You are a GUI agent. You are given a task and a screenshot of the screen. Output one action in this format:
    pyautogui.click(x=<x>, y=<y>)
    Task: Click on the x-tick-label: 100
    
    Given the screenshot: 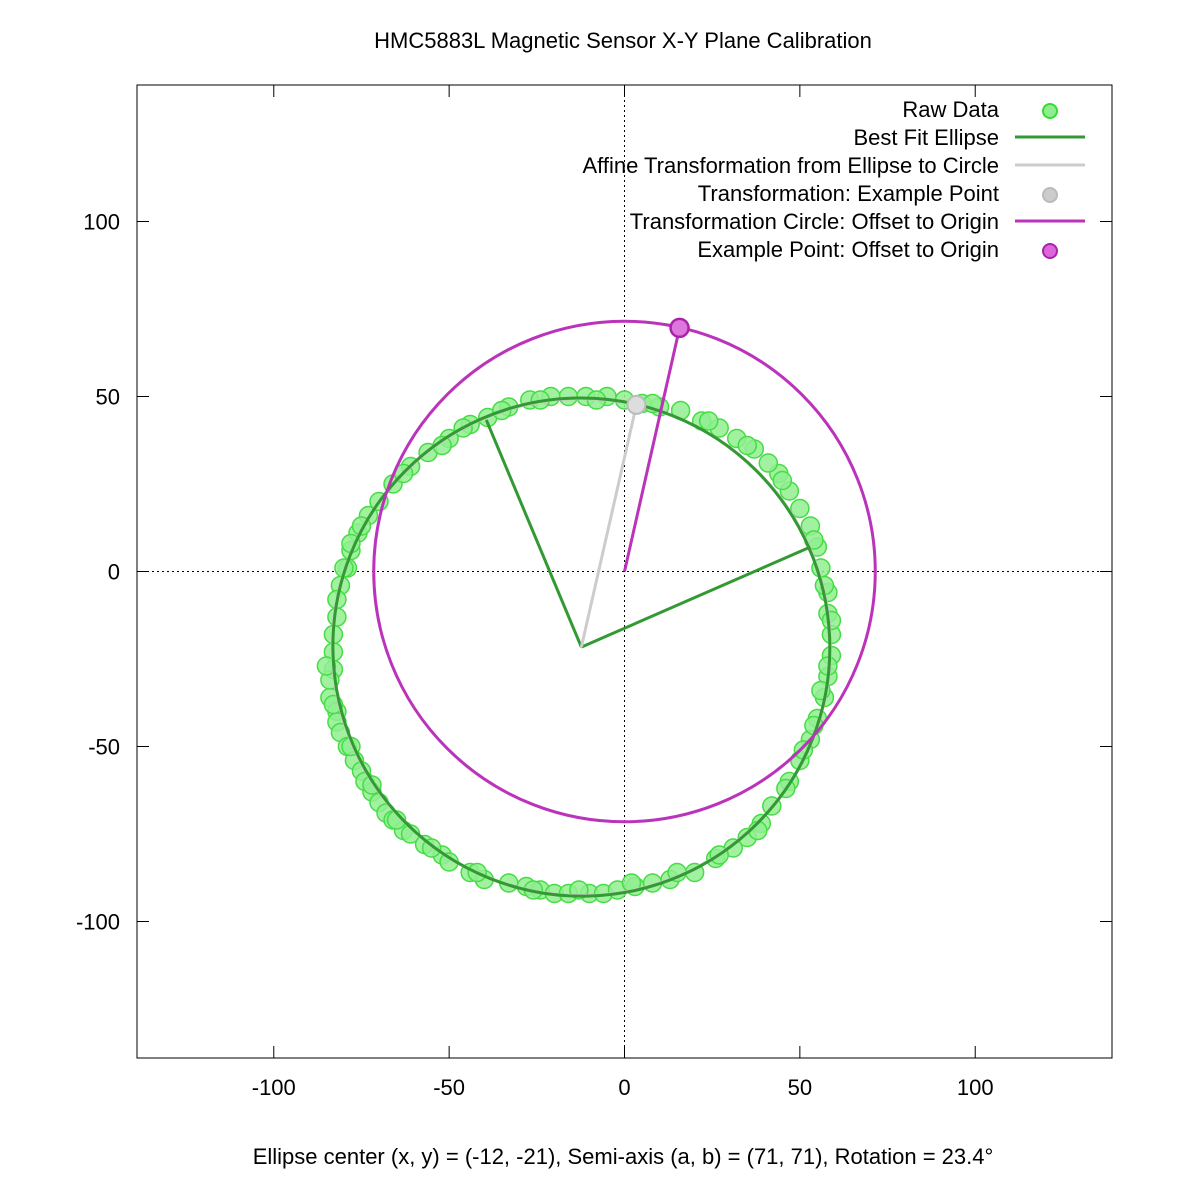 What is the action you would take?
    pyautogui.click(x=975, y=1087)
    